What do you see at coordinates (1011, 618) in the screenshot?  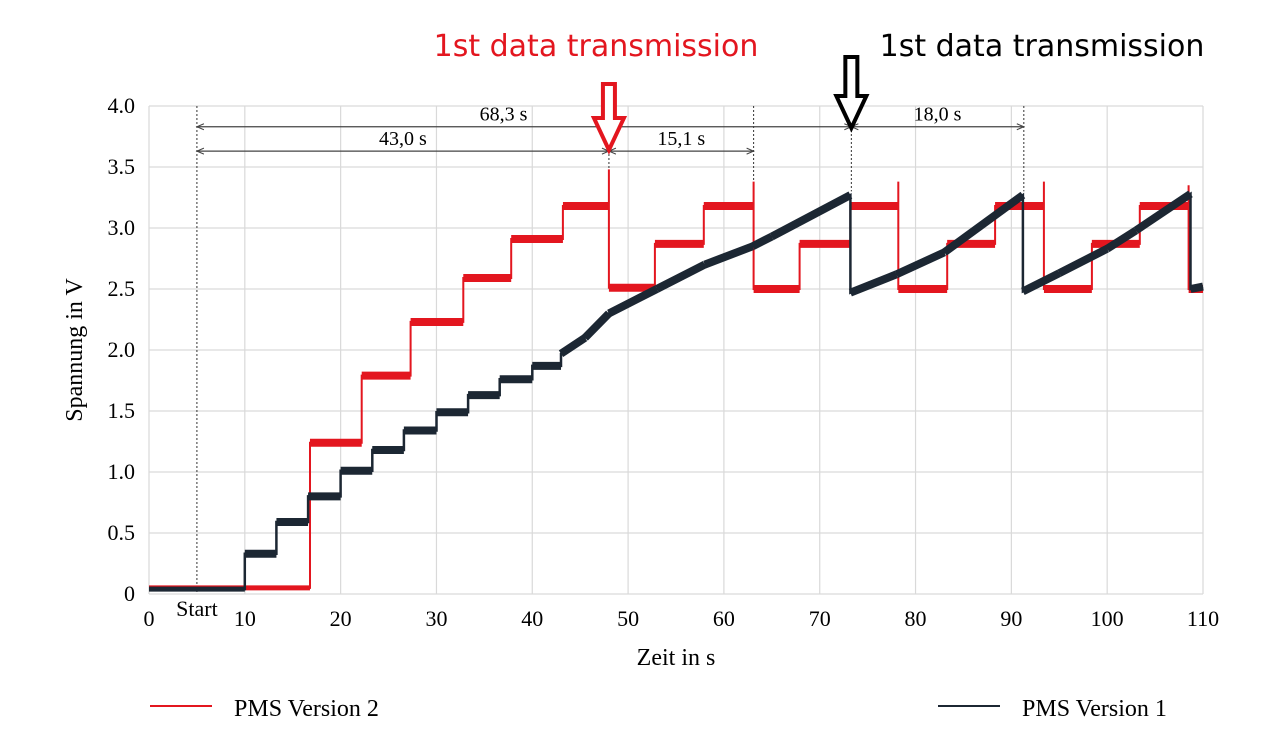 I see `x-tick-label: 90` at bounding box center [1011, 618].